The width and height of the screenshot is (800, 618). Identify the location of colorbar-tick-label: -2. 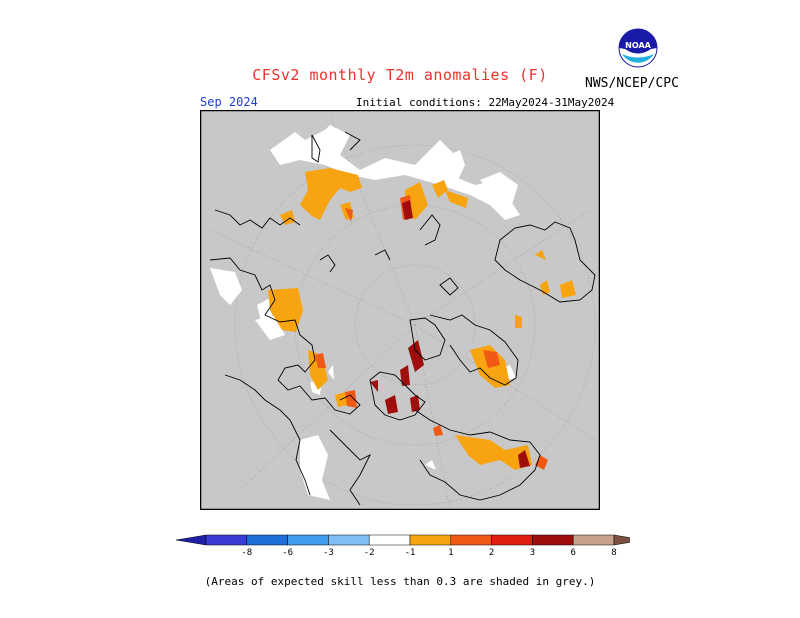
(369, 553).